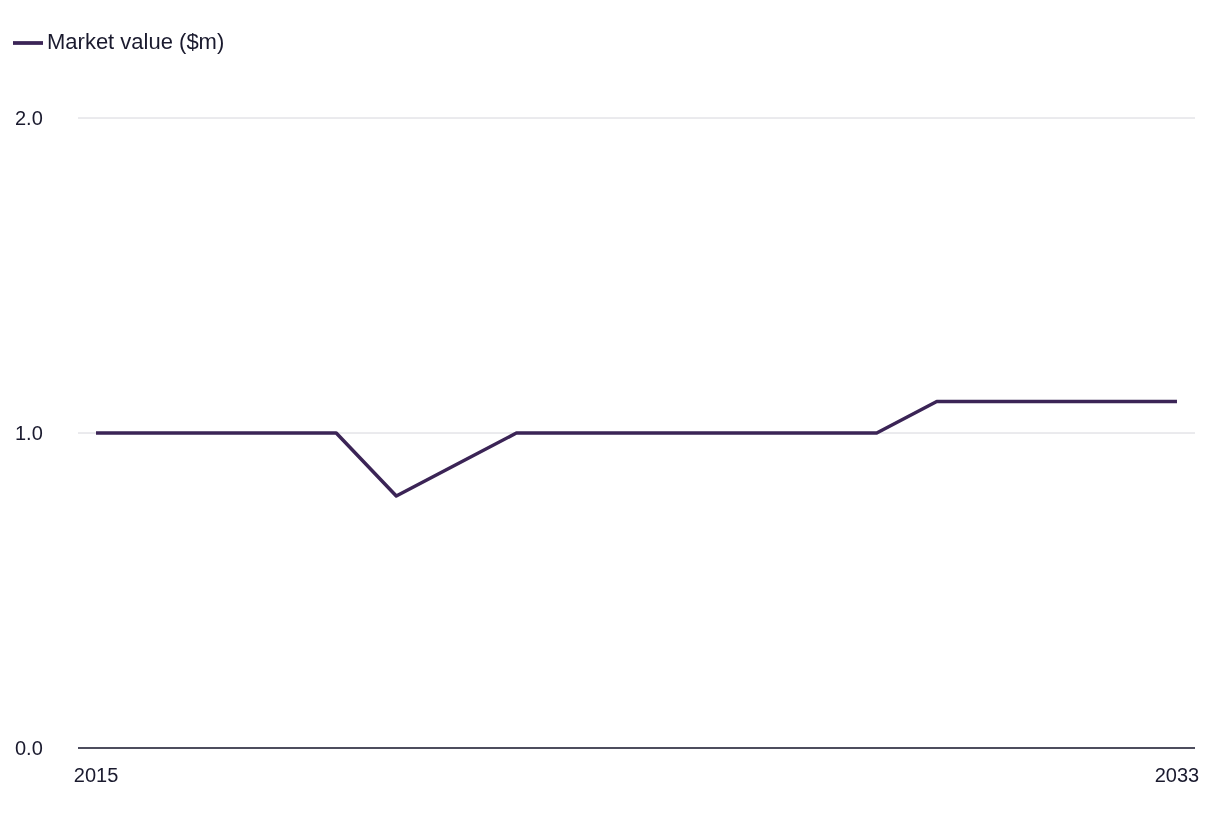 The image size is (1220, 836). I want to click on y-tick-label: 1.0, so click(29, 433).